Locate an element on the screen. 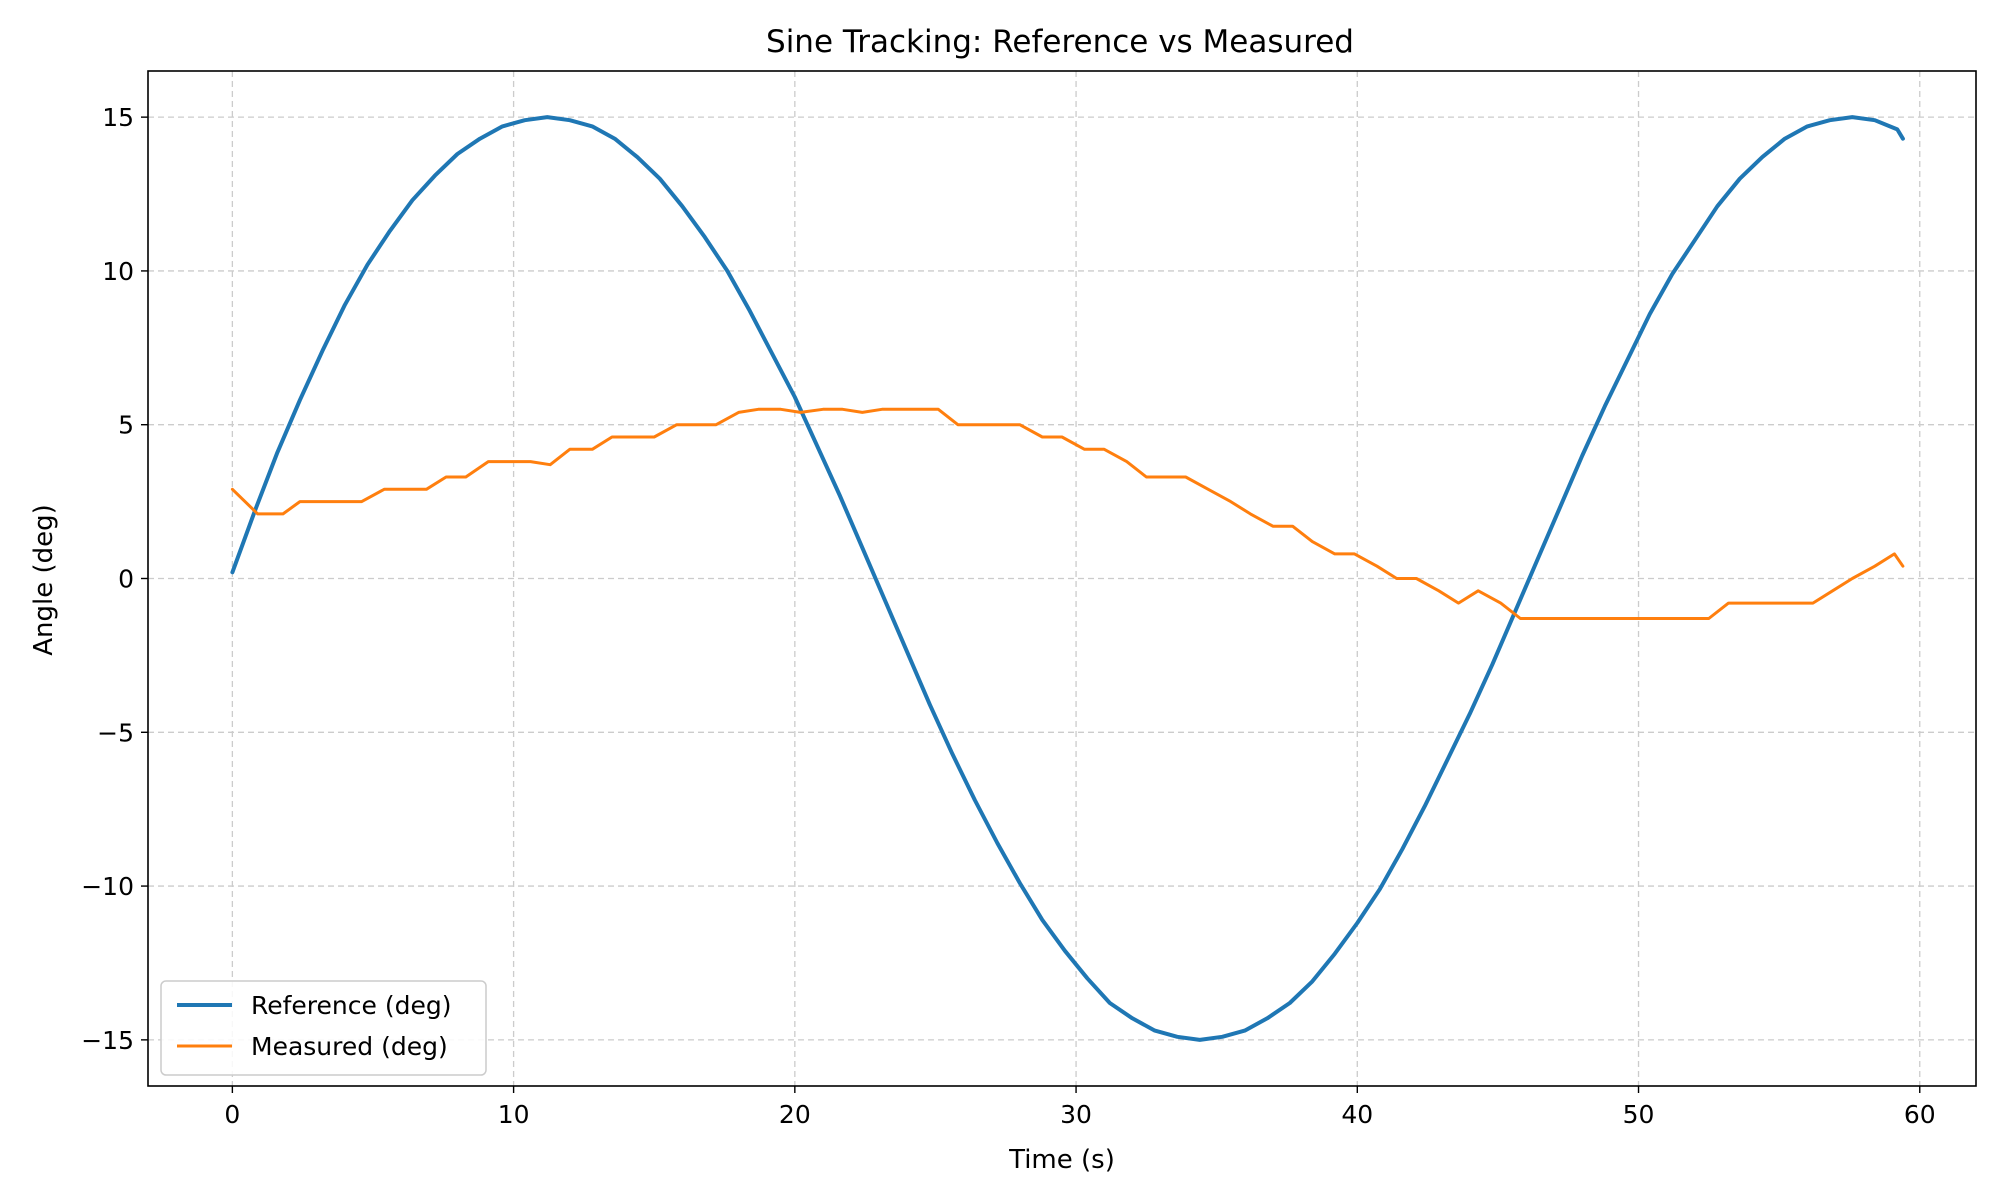 The width and height of the screenshot is (2000, 1200). x-tick-label: 40 is located at coordinates (1357, 1114).